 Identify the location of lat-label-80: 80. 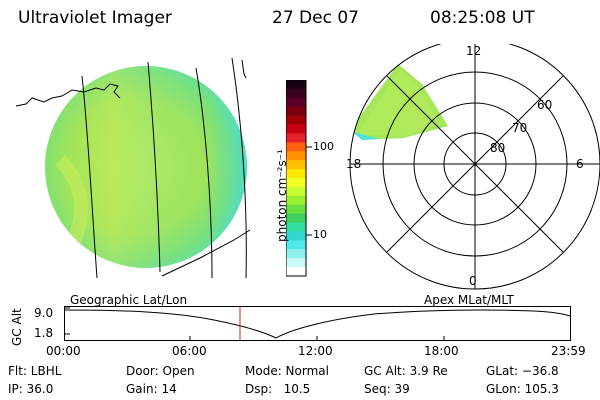
(498, 148).